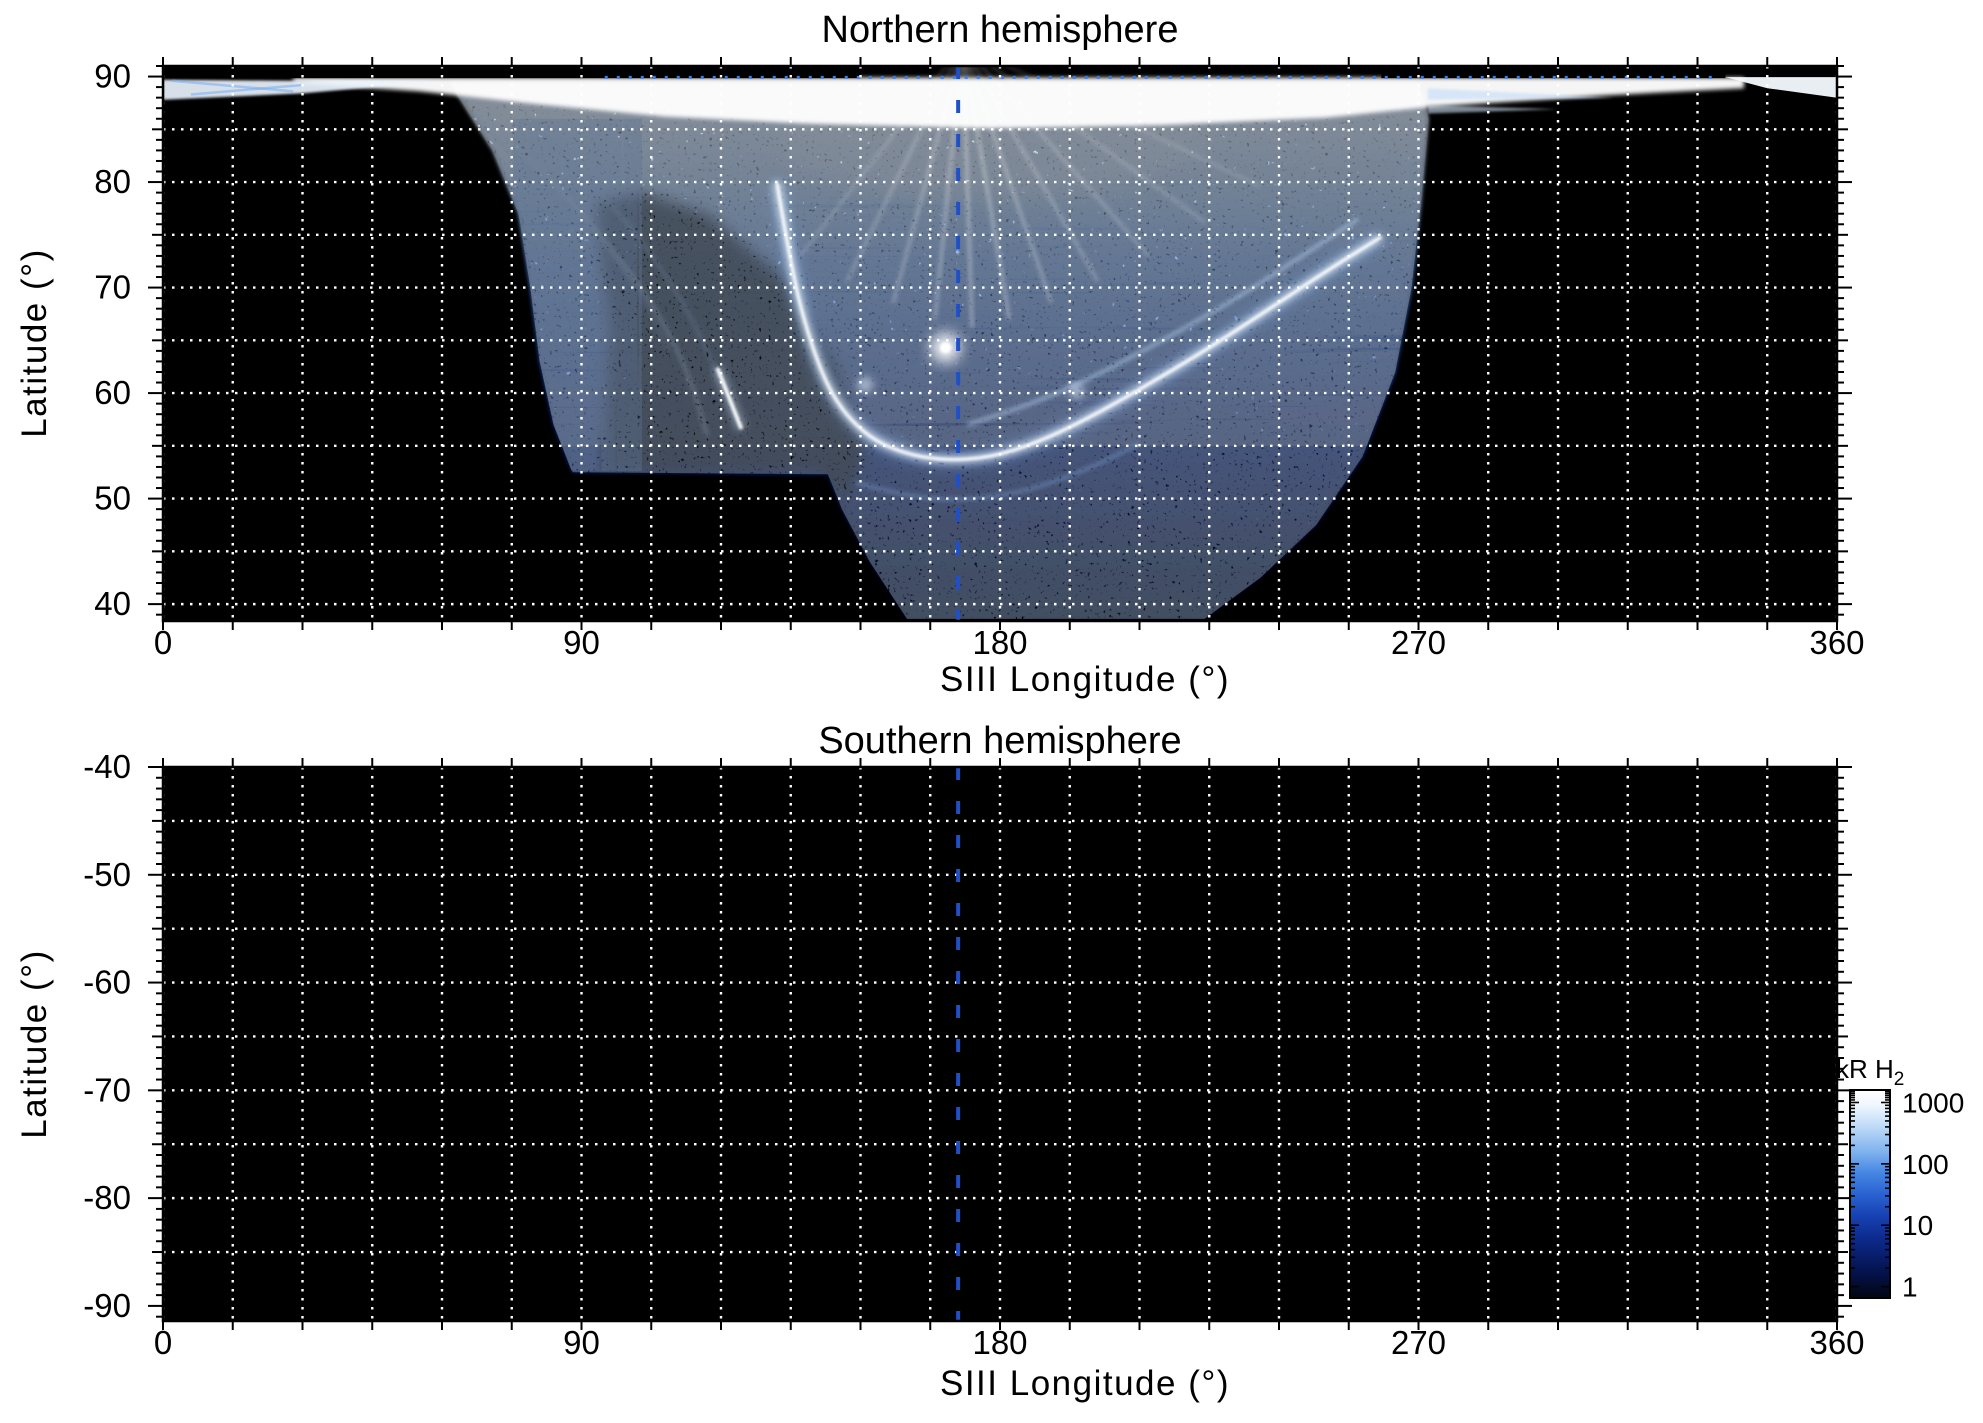 This screenshot has height=1423, width=1983. What do you see at coordinates (1917, 1225) in the screenshot?
I see `colorbar-tick-label: 10` at bounding box center [1917, 1225].